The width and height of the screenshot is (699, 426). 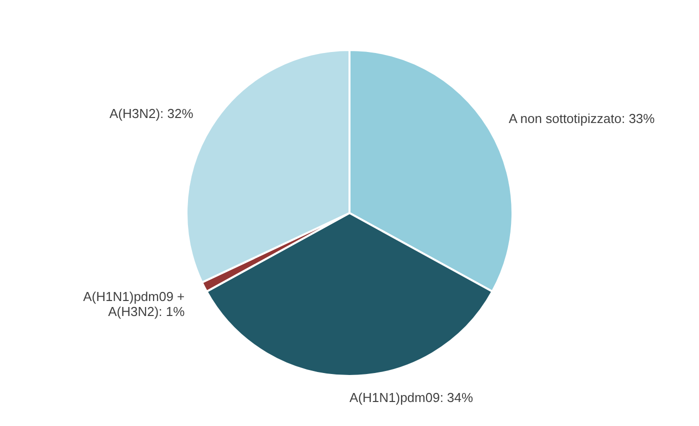 What do you see at coordinates (151, 113) in the screenshot?
I see `slice-label: A(H3N2): 32%` at bounding box center [151, 113].